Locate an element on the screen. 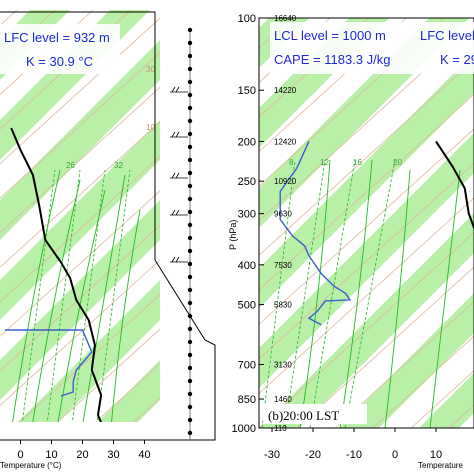 The width and height of the screenshot is (474, 474). right-y-ticks: 100 150 200 250 300 400 500 700 850 1000 is located at coordinates (248, 224).